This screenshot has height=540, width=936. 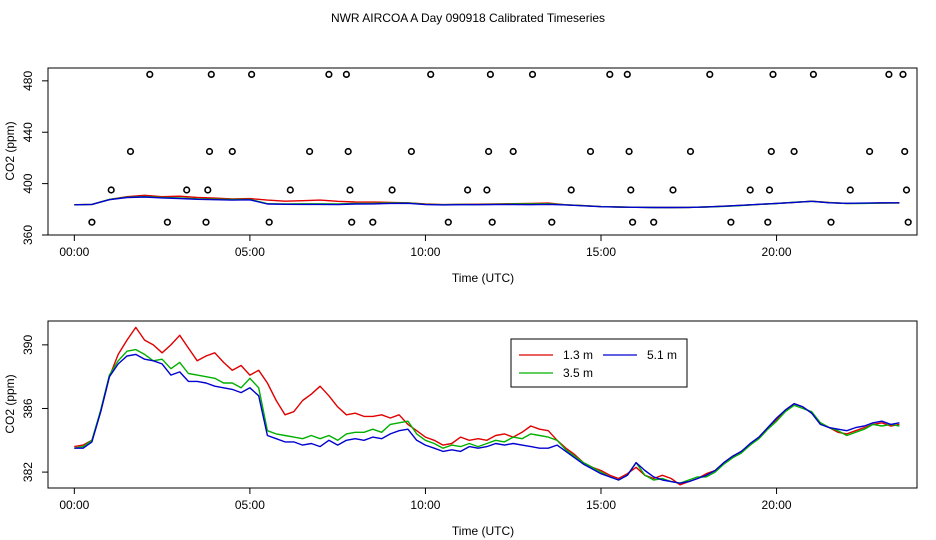 What do you see at coordinates (250, 252) in the screenshot?
I see `top-x-tick-label: 05:00` at bounding box center [250, 252].